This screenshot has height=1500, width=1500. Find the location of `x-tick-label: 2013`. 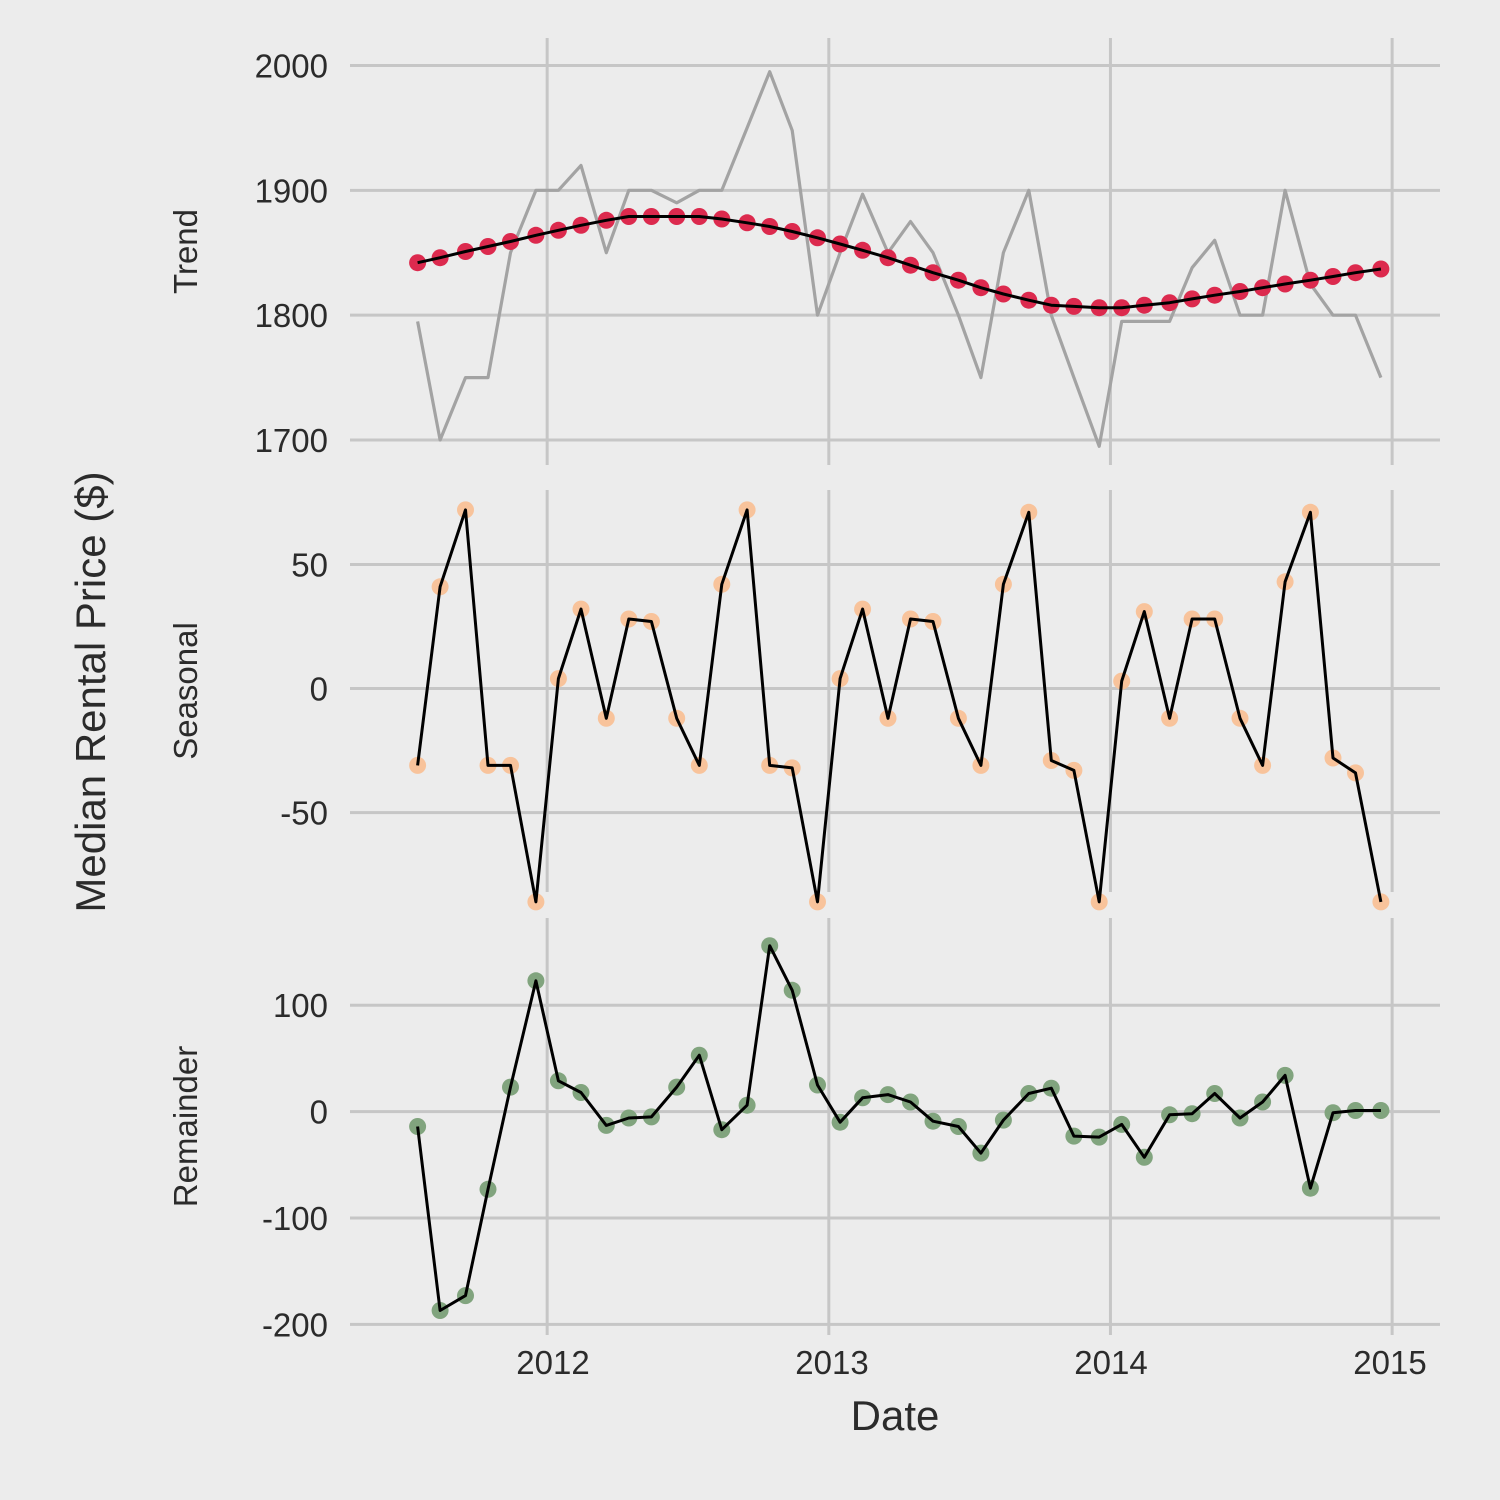

x-tick-label: 2013 is located at coordinates (831, 1362).